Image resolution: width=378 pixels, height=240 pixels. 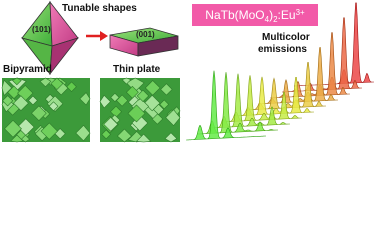 I want to click on formula-part: 4, so click(x=267, y=19).